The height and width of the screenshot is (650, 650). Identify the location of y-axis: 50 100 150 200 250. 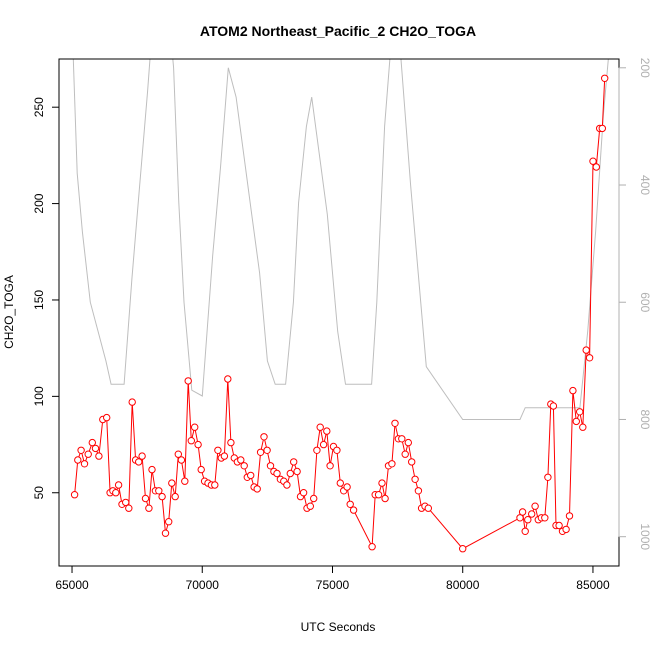
(46, 298).